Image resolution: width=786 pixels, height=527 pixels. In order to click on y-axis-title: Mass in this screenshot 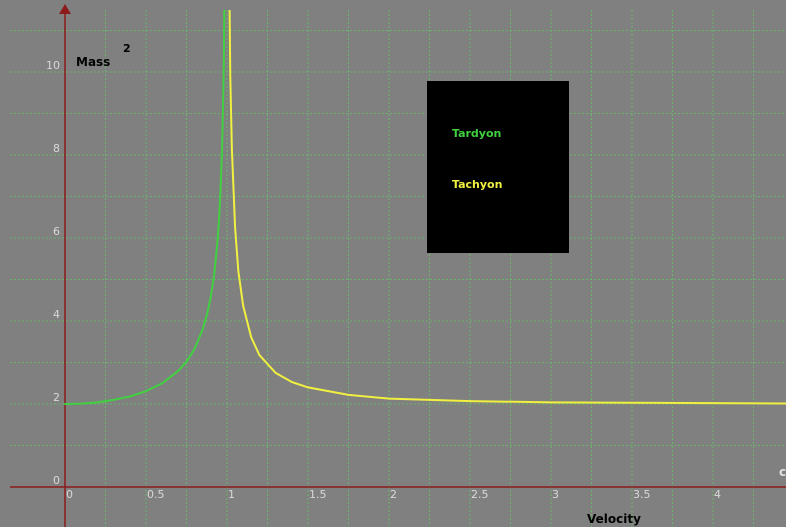, I will do `click(93, 62)`.